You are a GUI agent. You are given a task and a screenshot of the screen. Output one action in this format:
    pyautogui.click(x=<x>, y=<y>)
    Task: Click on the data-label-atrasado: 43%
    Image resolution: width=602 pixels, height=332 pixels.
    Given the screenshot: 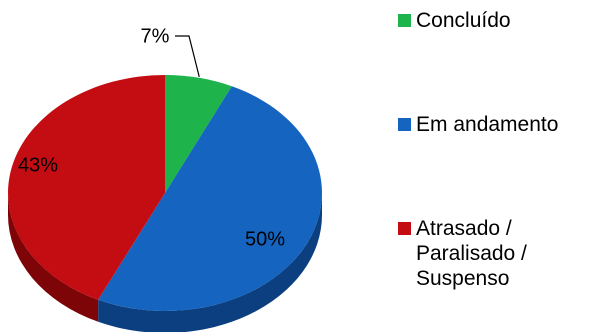 What is the action you would take?
    pyautogui.click(x=38, y=165)
    